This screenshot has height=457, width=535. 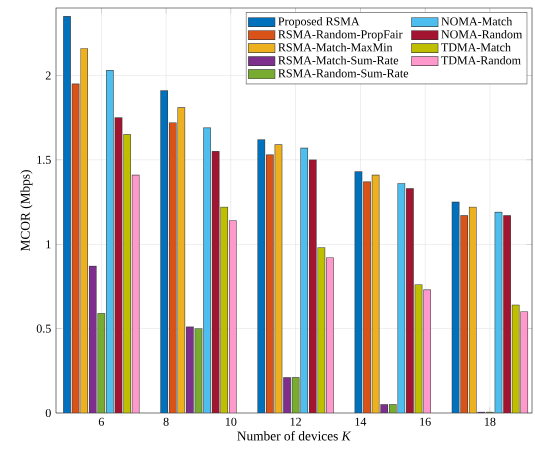 What do you see at coordinates (340, 35) in the screenshot?
I see `legend-label: RSMA-Random-PropFair` at bounding box center [340, 35].